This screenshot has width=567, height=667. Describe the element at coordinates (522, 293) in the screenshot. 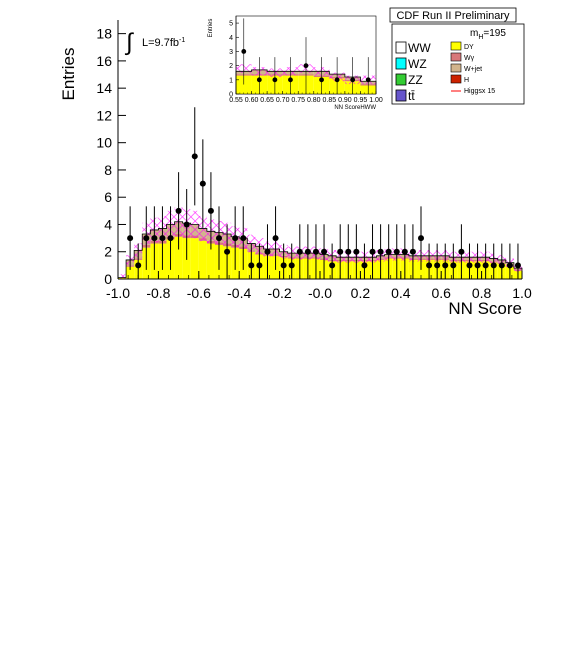

I see `main-x-tick-label-10: 1.0` at that location.